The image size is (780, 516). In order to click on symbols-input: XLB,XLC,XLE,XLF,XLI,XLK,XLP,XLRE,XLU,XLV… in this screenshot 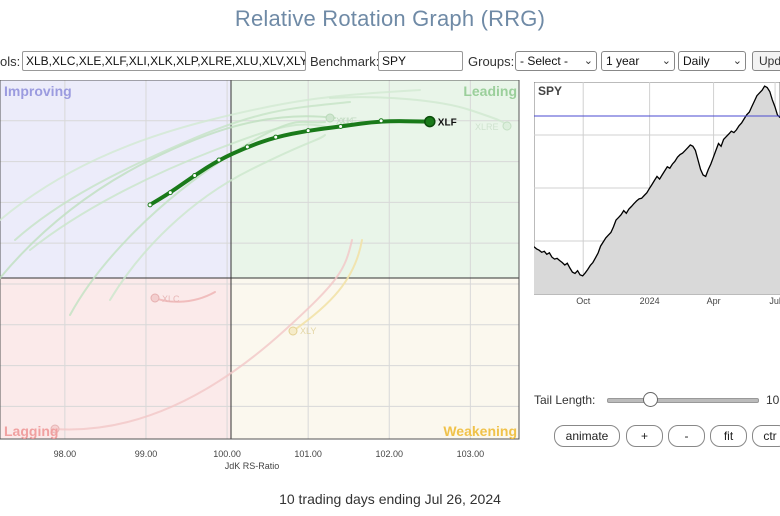, I will do `click(164, 61)`.